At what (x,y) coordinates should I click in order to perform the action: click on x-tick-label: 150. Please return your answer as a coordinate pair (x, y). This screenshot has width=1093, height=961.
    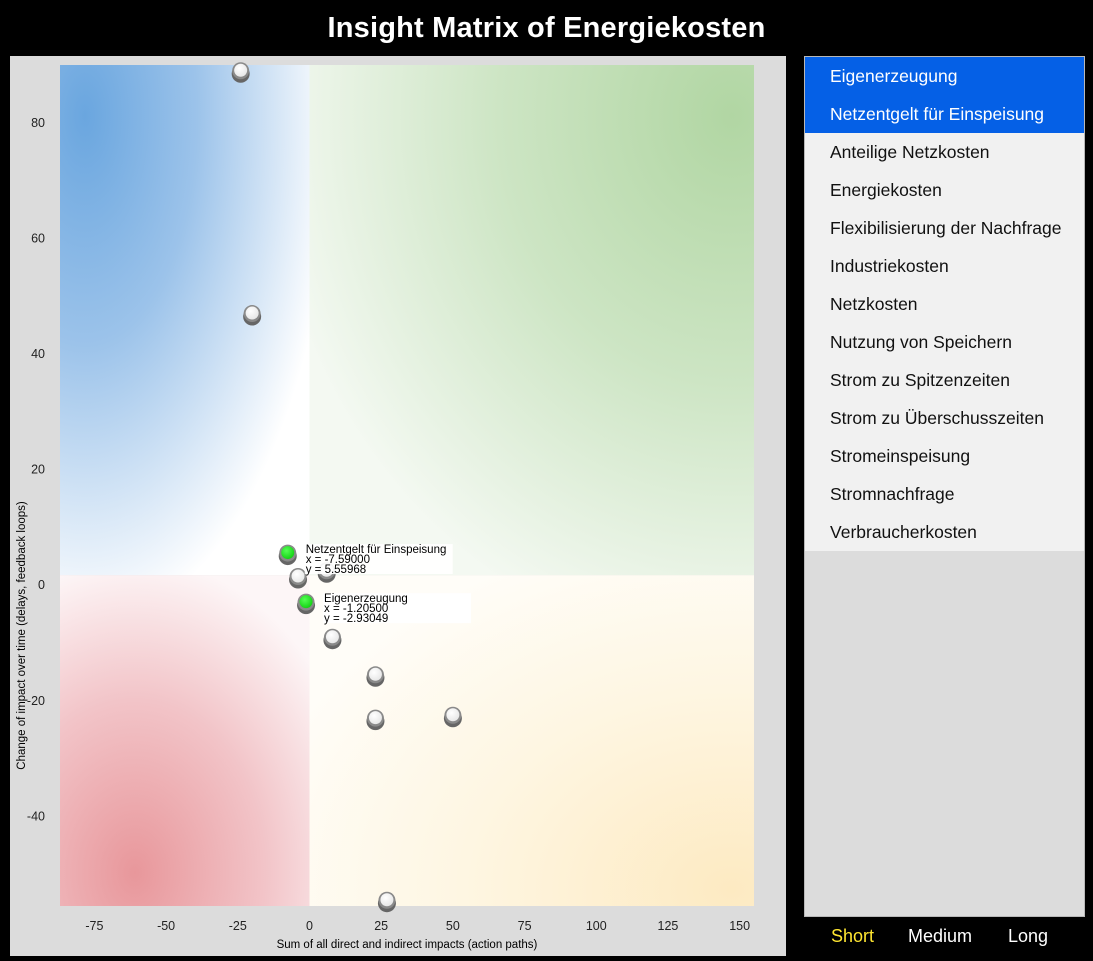
    Looking at the image, I should click on (739, 926).